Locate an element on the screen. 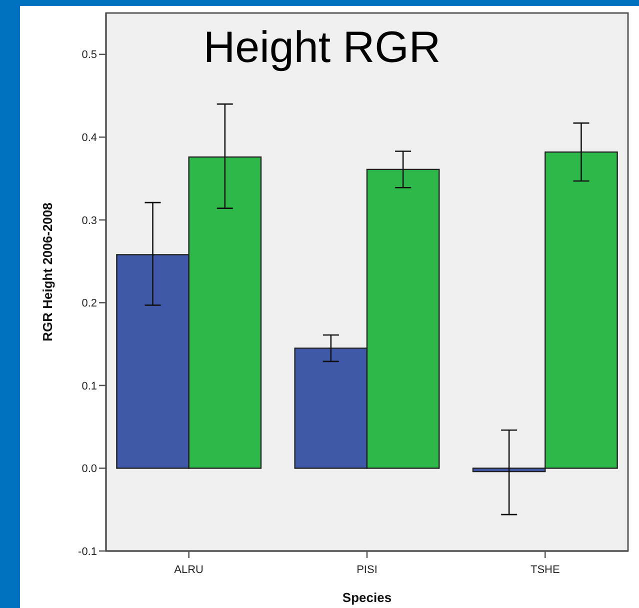  x-tick-label: PISI is located at coordinates (367, 570).